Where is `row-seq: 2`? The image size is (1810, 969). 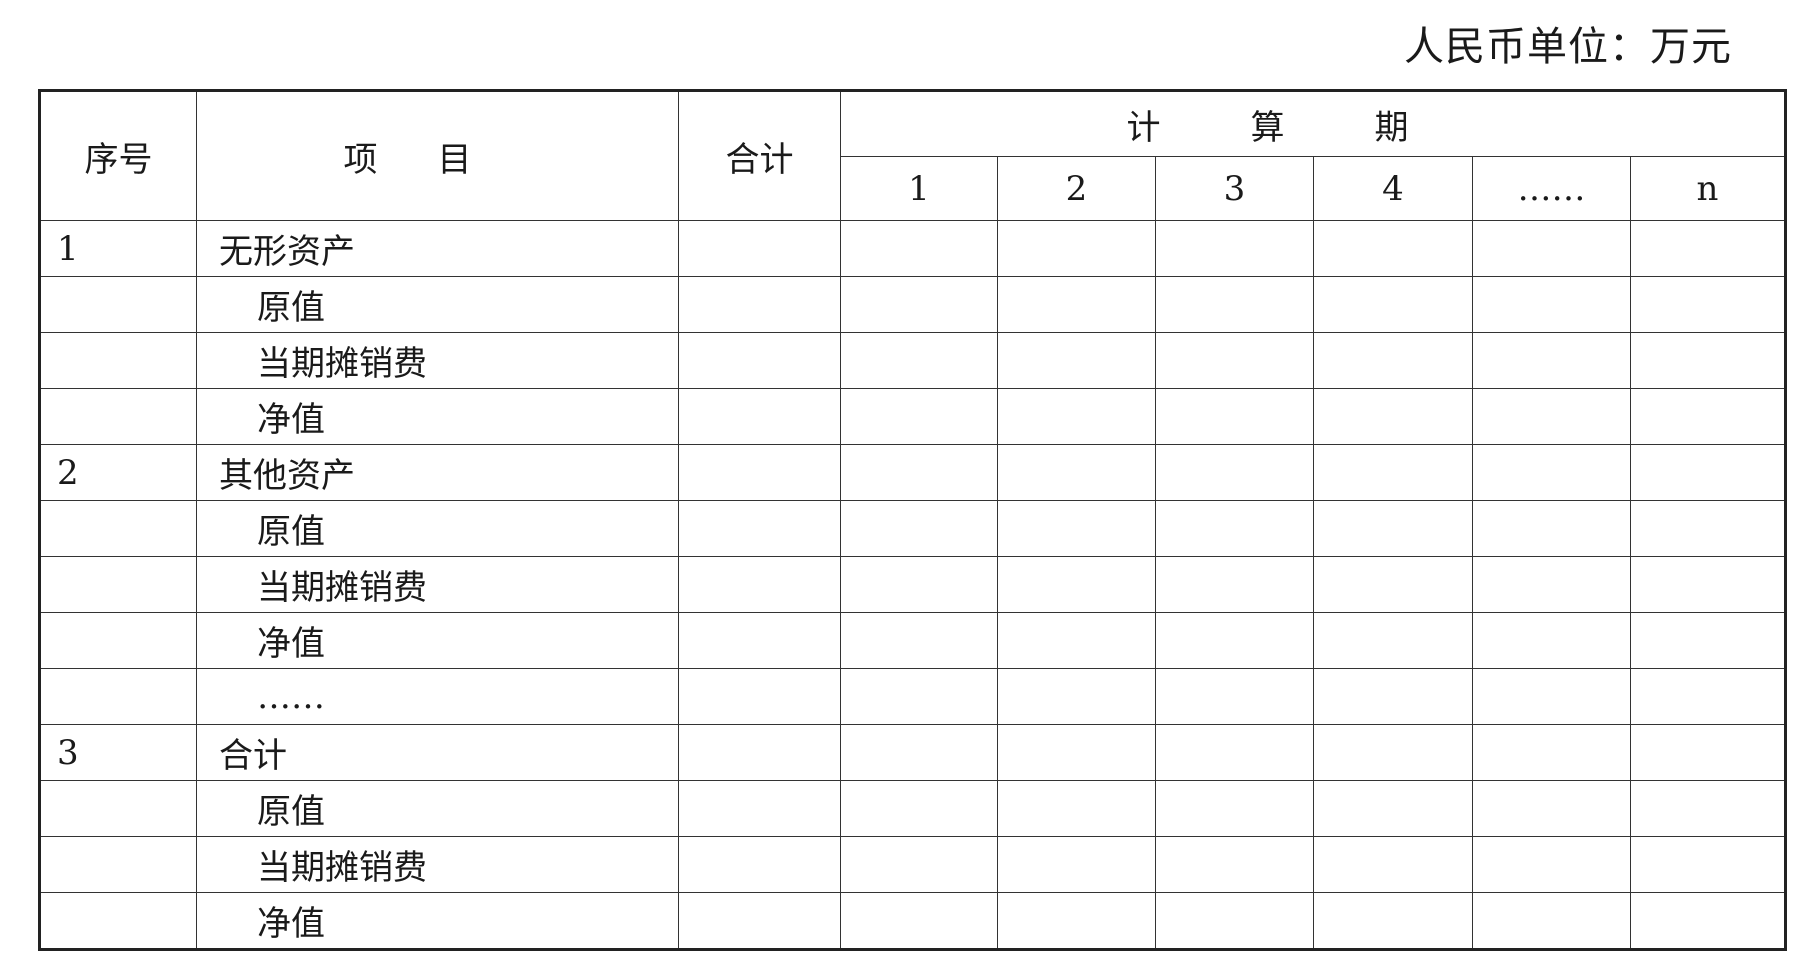 row-seq: 2 is located at coordinates (118, 472).